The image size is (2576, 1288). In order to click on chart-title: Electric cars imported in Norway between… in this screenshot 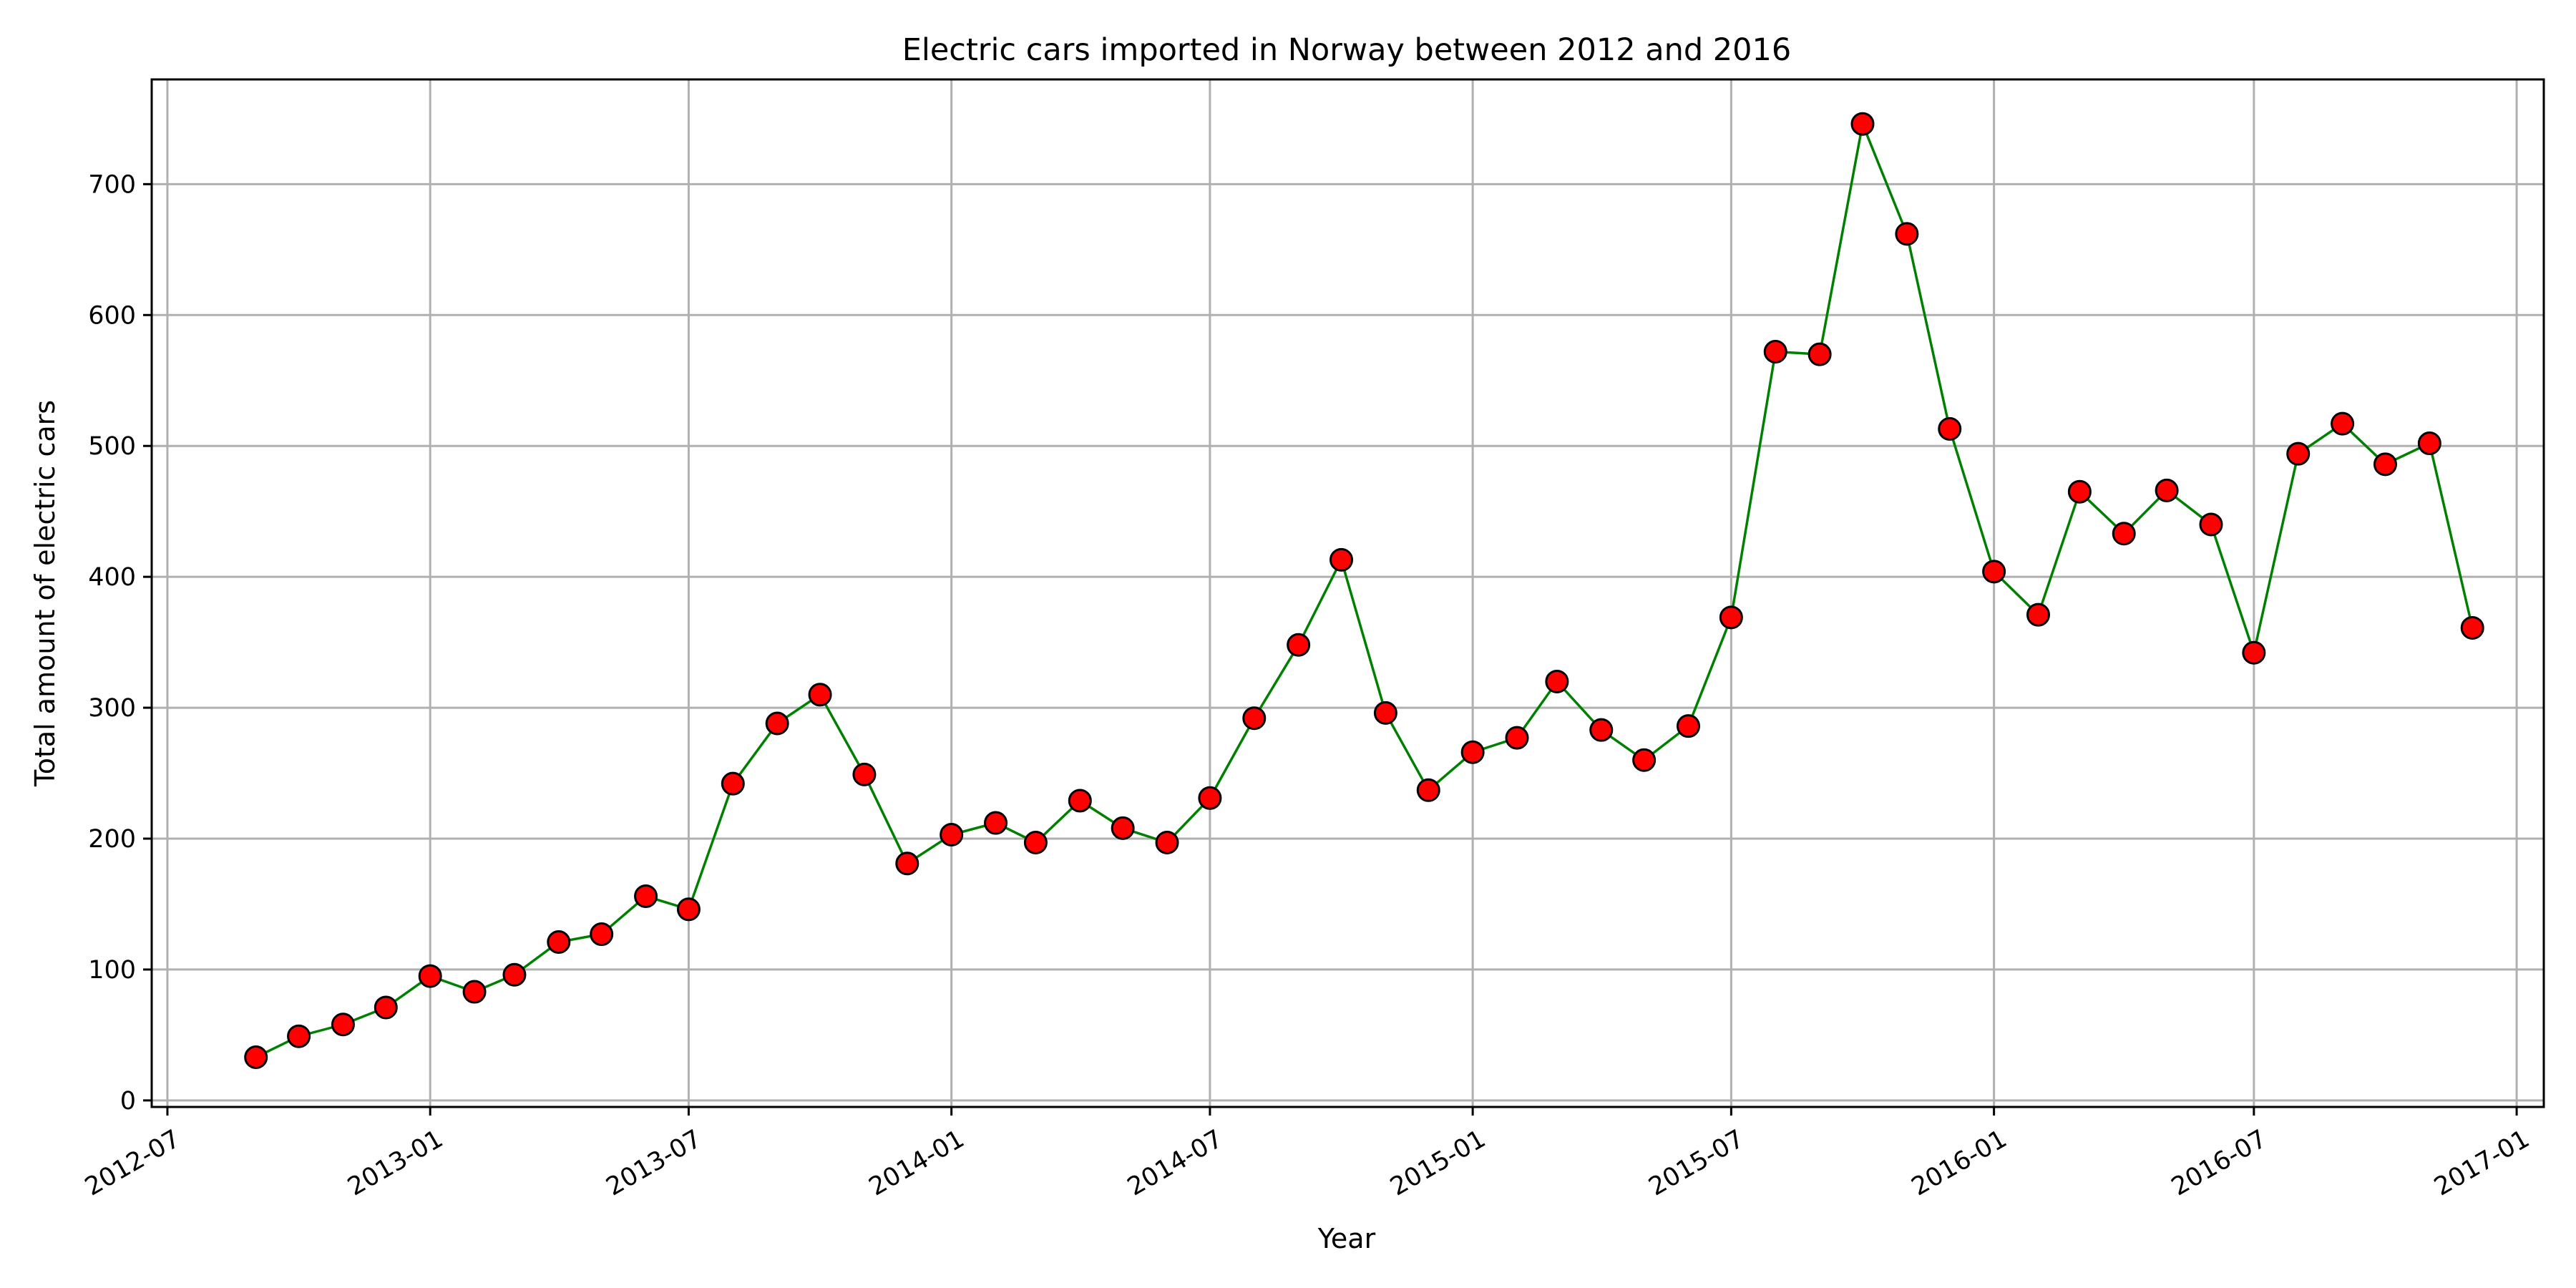, I will do `click(1347, 50)`.